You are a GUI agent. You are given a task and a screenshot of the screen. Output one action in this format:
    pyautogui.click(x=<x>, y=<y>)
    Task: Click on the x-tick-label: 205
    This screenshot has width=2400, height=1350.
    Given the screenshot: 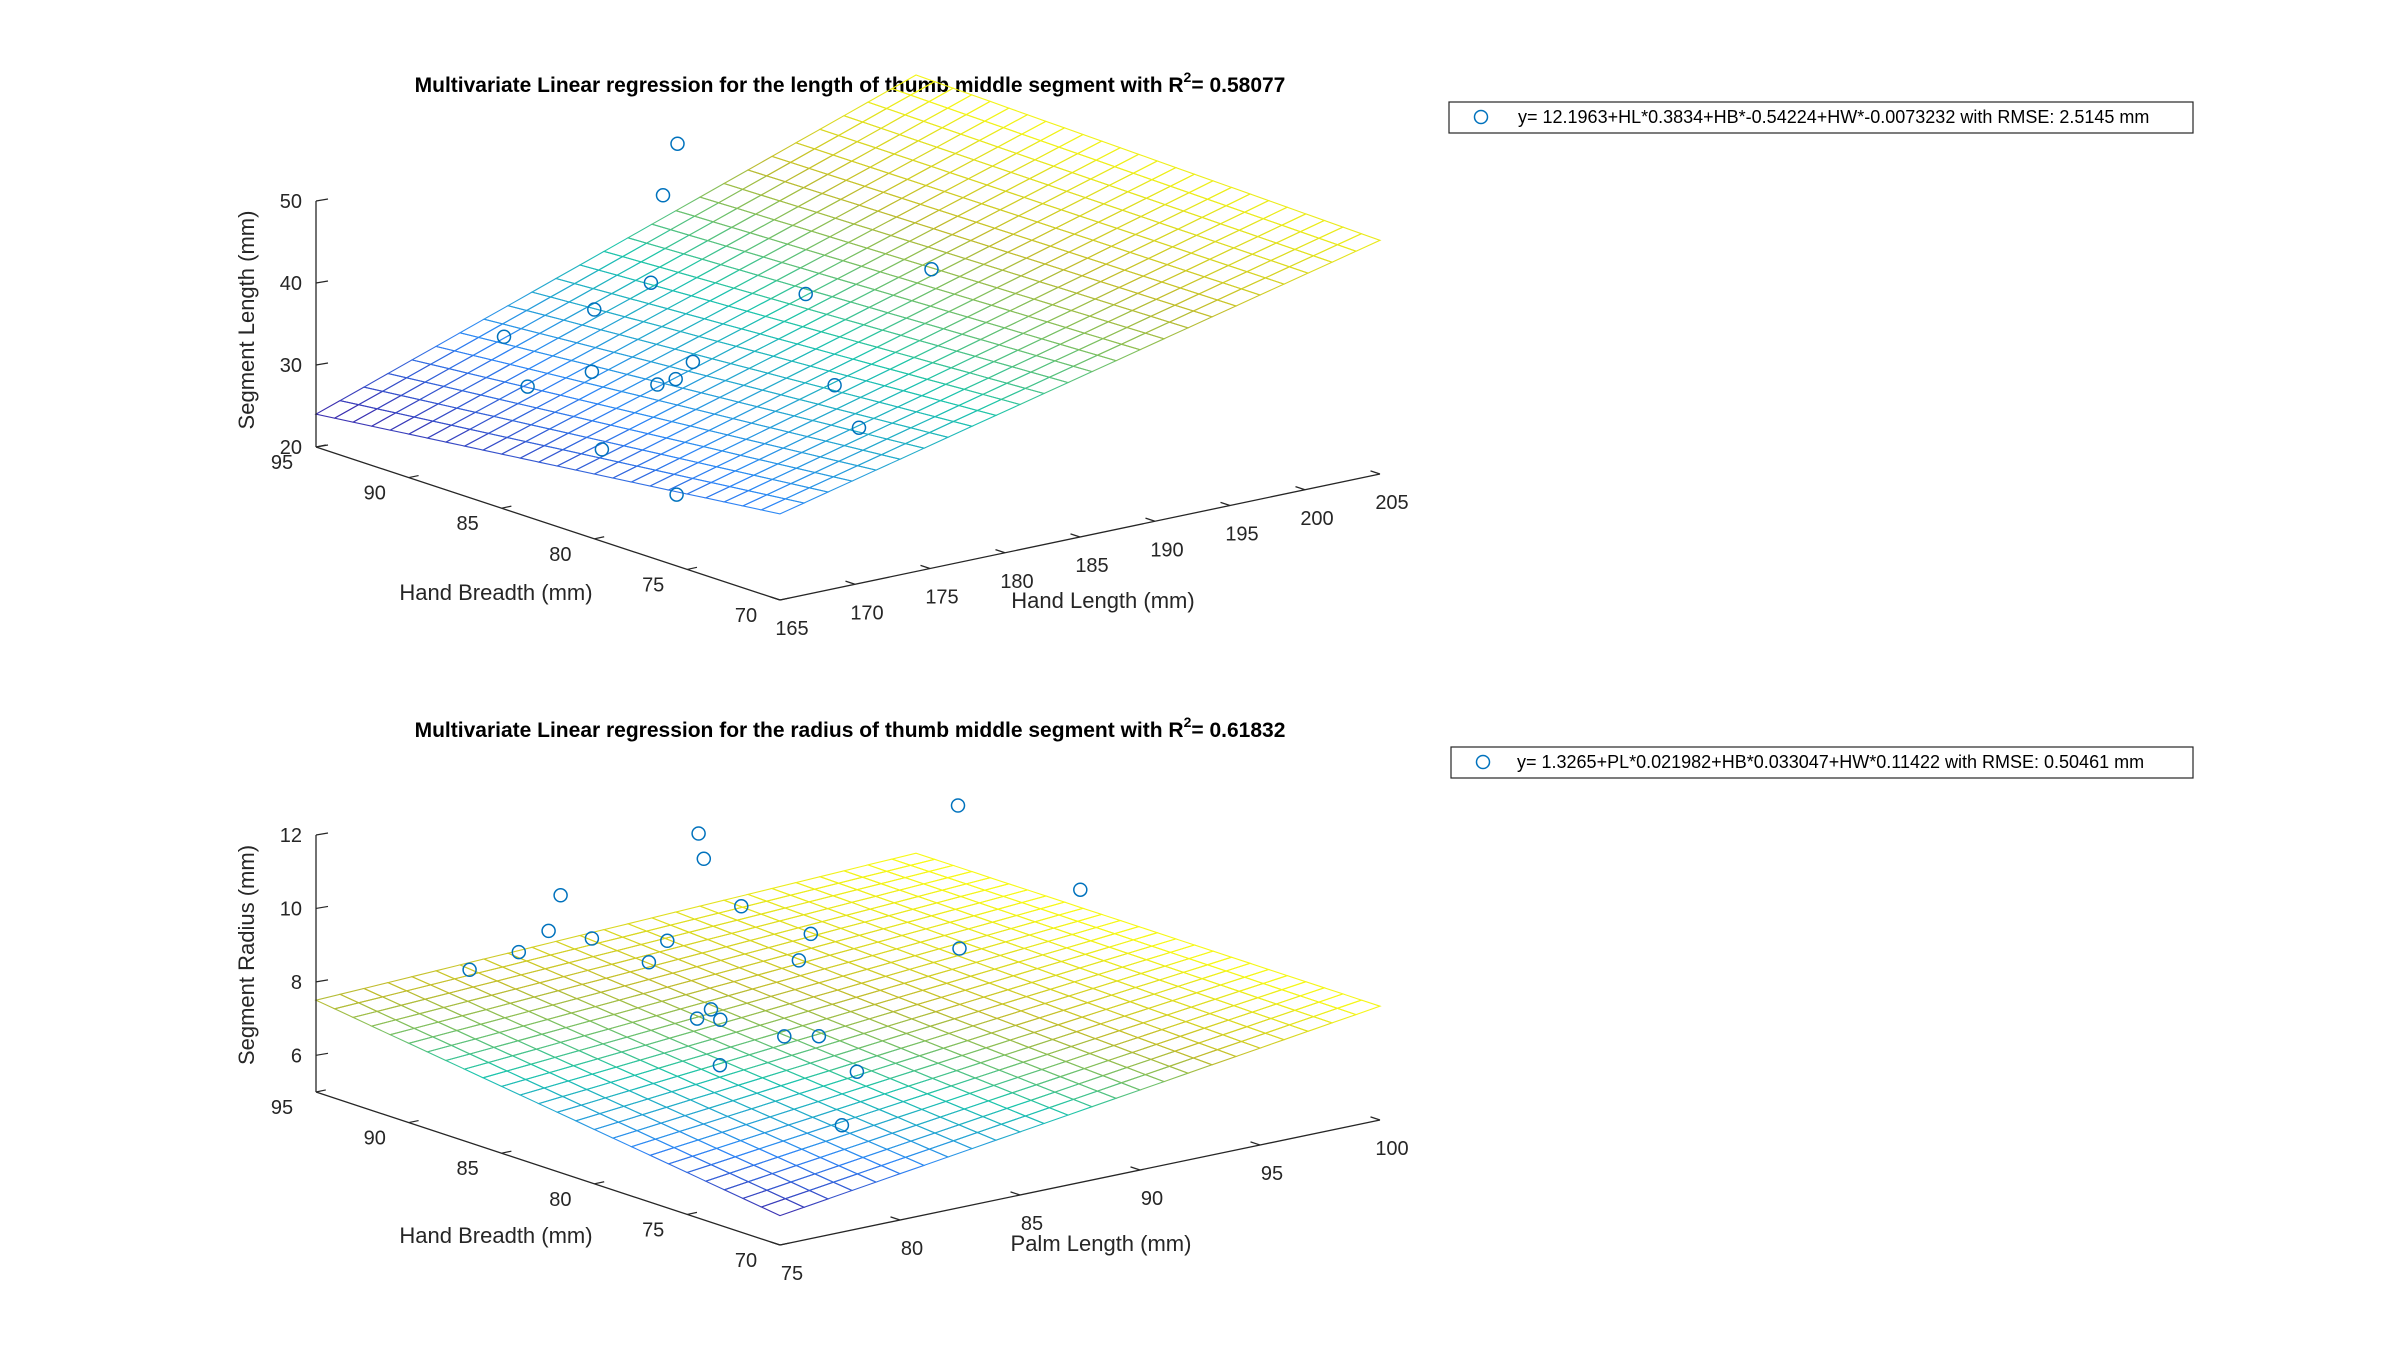 What is the action you would take?
    pyautogui.click(x=1391, y=503)
    